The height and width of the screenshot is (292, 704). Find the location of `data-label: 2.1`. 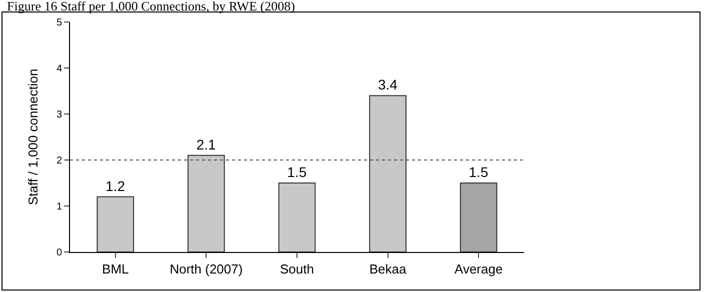

data-label: 2.1 is located at coordinates (206, 144).